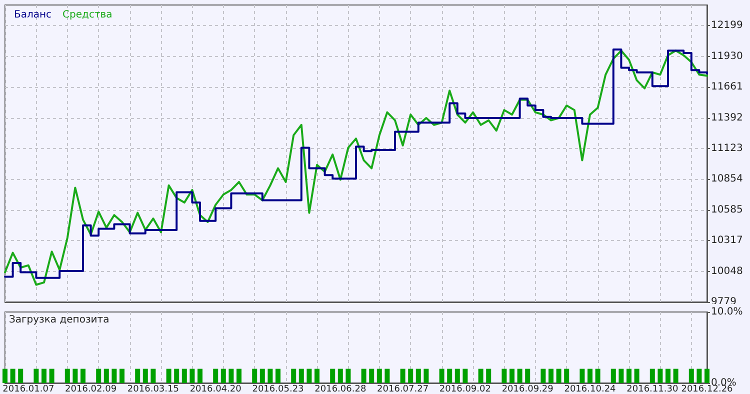 This screenshot has height=394, width=750. What do you see at coordinates (465, 389) in the screenshot?
I see `x-tick-label: 2016.09.02` at bounding box center [465, 389].